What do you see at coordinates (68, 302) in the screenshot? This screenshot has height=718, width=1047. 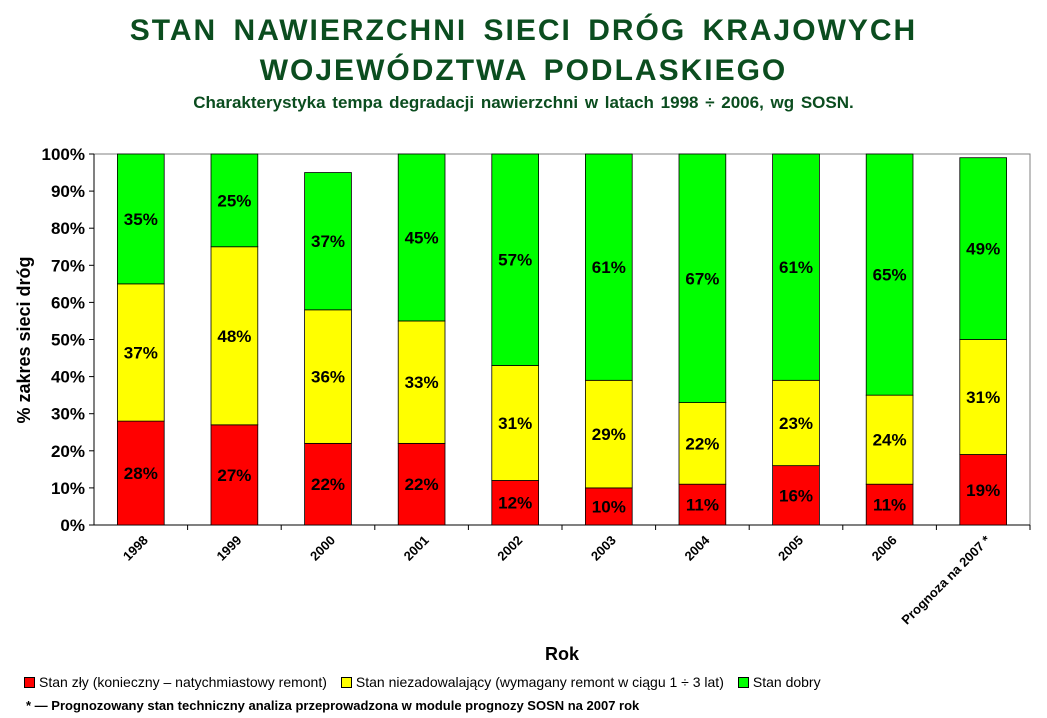 I see `y-tick-label: 60%` at bounding box center [68, 302].